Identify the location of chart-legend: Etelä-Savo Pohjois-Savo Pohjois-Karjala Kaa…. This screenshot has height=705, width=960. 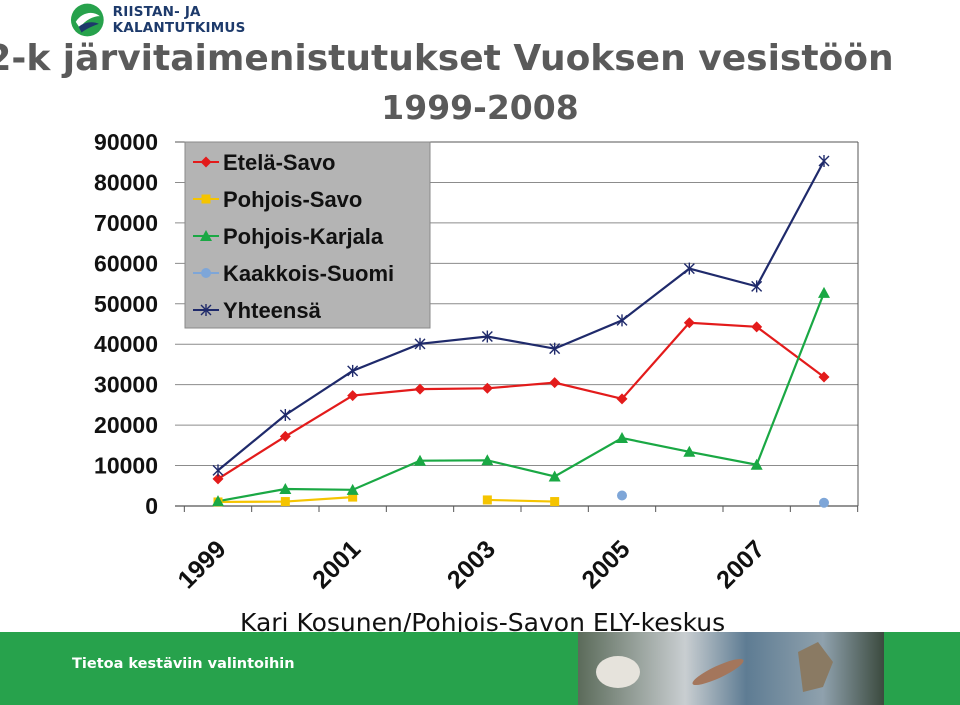
(307, 235).